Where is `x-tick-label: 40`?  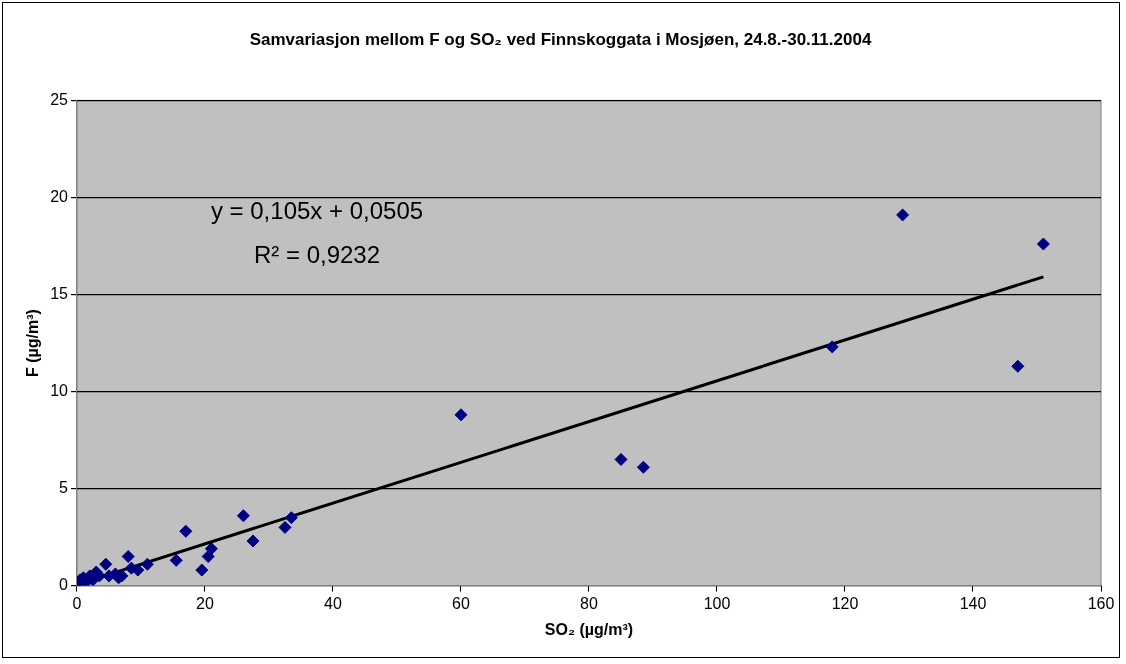 x-tick-label: 40 is located at coordinates (333, 603).